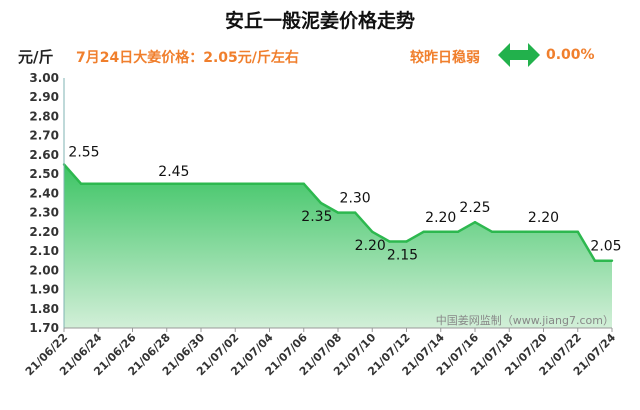 This screenshot has height=410, width=640. Describe the element at coordinates (187, 58) in the screenshot. I see `price-note: 7月24日大姜价格：2.05元/斤左右` at that location.